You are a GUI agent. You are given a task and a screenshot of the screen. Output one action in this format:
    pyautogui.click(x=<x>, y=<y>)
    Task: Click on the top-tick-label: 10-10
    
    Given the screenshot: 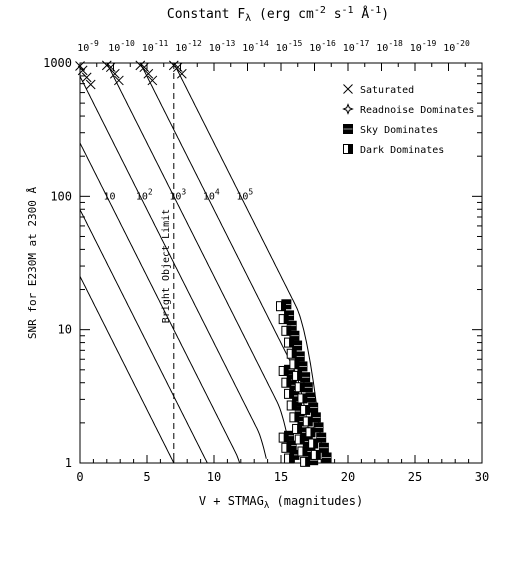 What is the action you would take?
    pyautogui.click(x=121, y=46)
    